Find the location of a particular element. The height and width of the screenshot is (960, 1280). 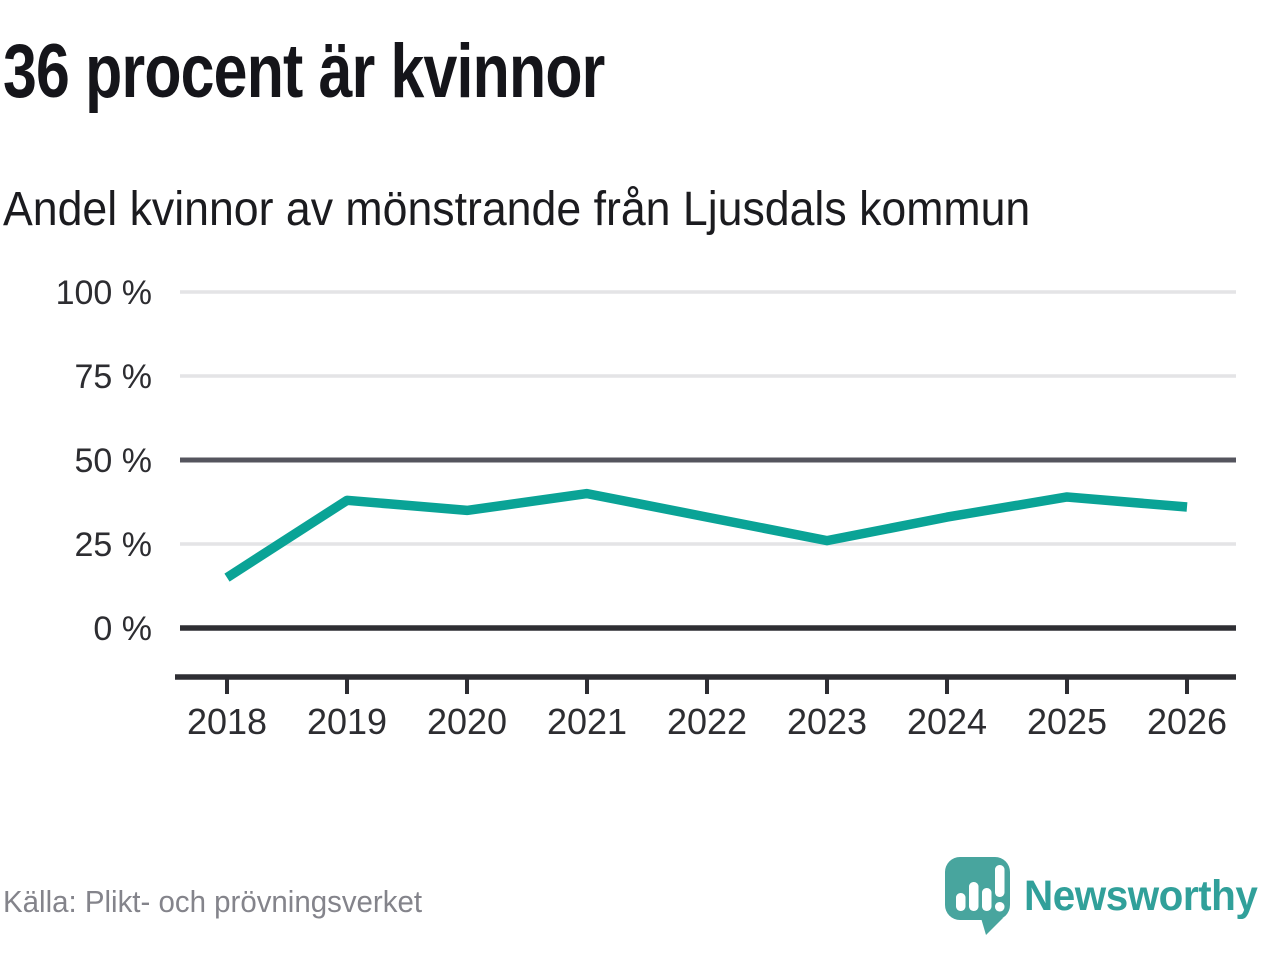

newsworthy-logo: Newsworthy is located at coordinates (1108, 896).